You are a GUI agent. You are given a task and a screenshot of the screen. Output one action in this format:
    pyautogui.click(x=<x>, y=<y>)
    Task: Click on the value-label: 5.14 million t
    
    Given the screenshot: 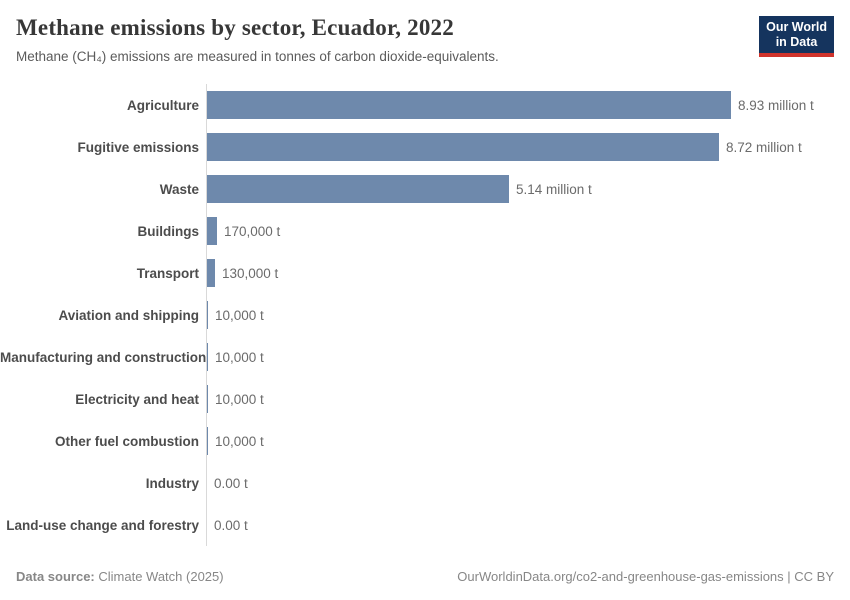 What is the action you would take?
    pyautogui.click(x=554, y=189)
    